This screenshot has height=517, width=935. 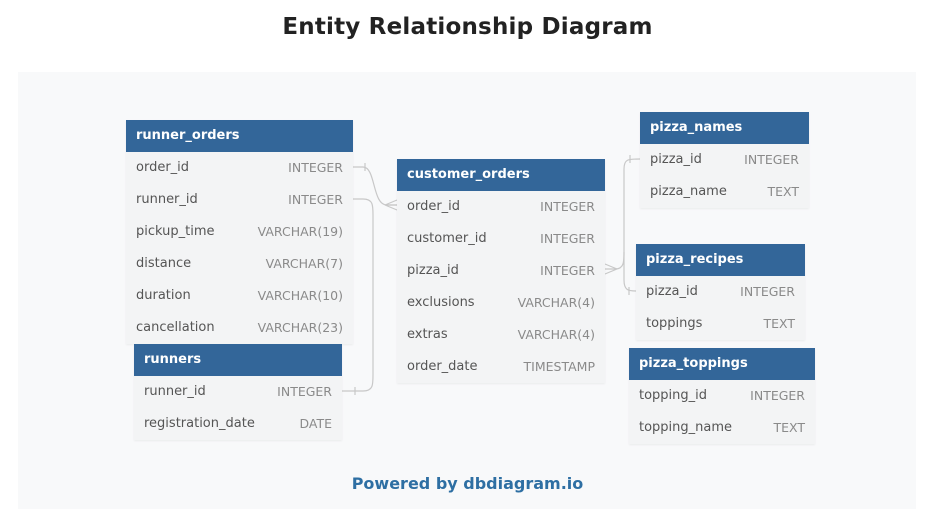 I want to click on table-row: pickup_time VARCHAR(19), so click(x=239, y=232).